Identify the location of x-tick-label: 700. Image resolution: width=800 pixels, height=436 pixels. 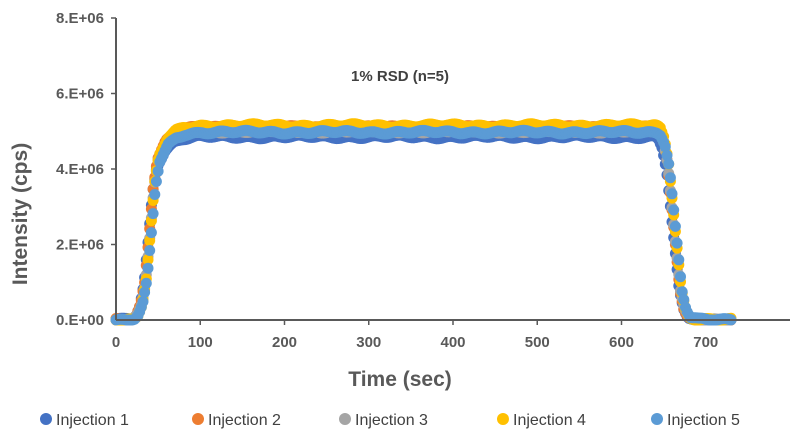
(705, 342).